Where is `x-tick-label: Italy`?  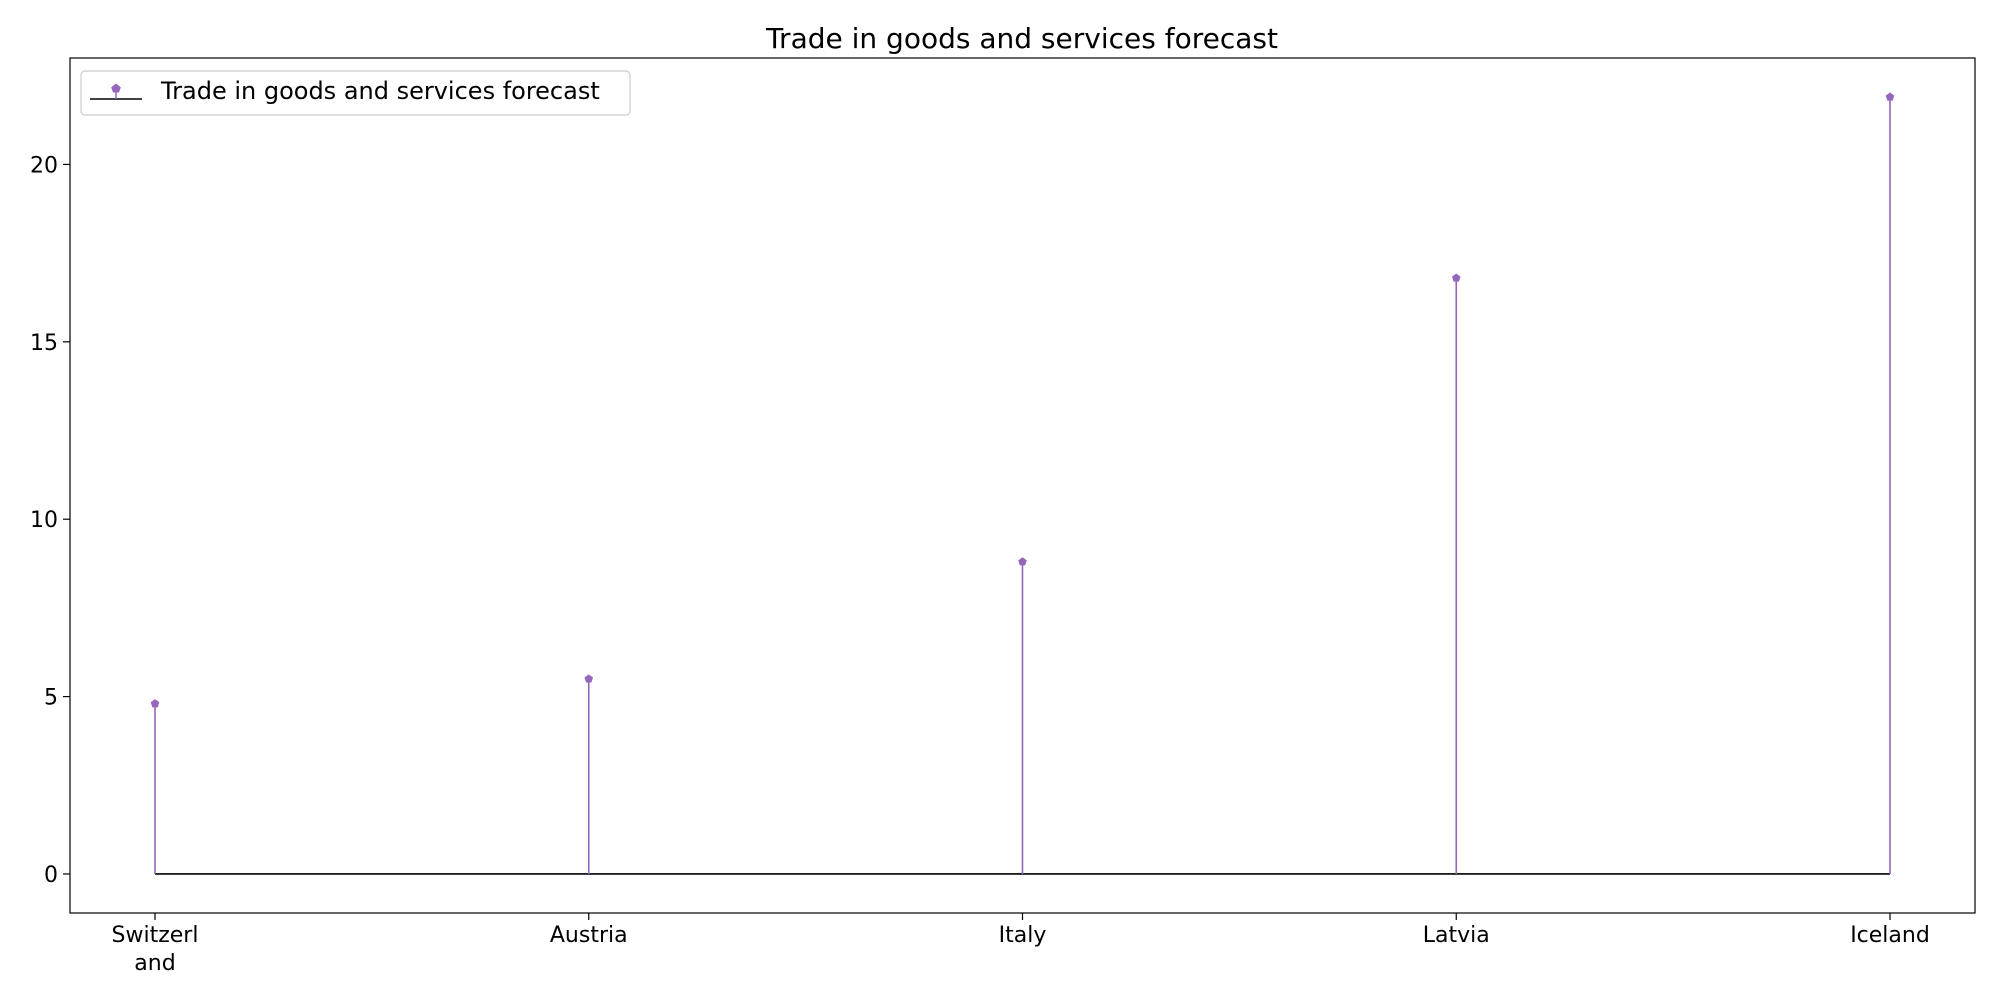 x-tick-label: Italy is located at coordinates (1023, 935).